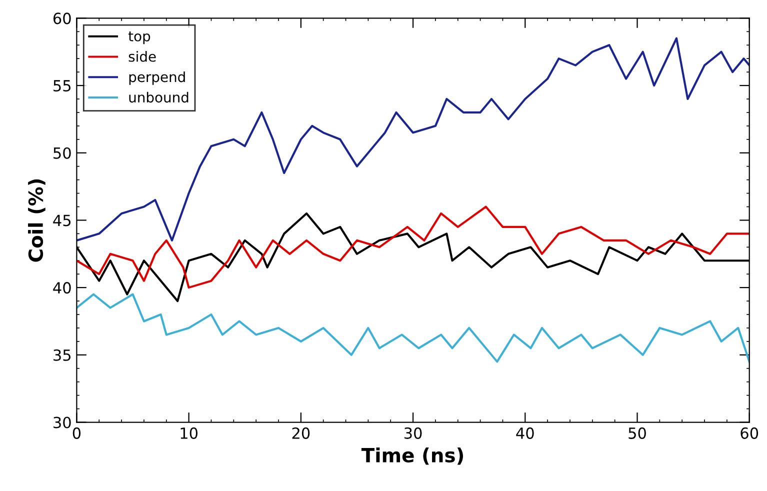  What do you see at coordinates (413, 433) in the screenshot?
I see `x-tick-label: 30` at bounding box center [413, 433].